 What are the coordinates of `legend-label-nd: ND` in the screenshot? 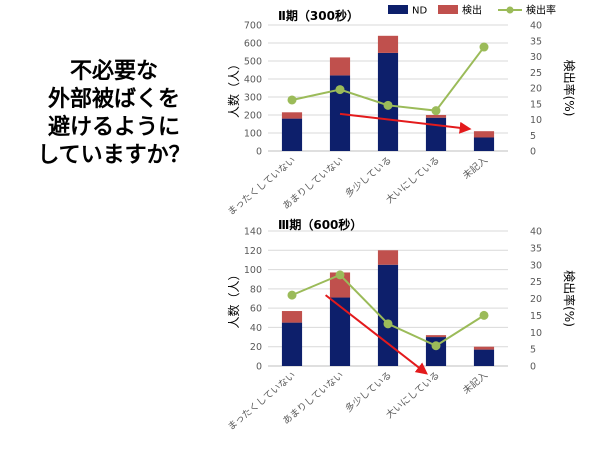 It's located at (419, 11).